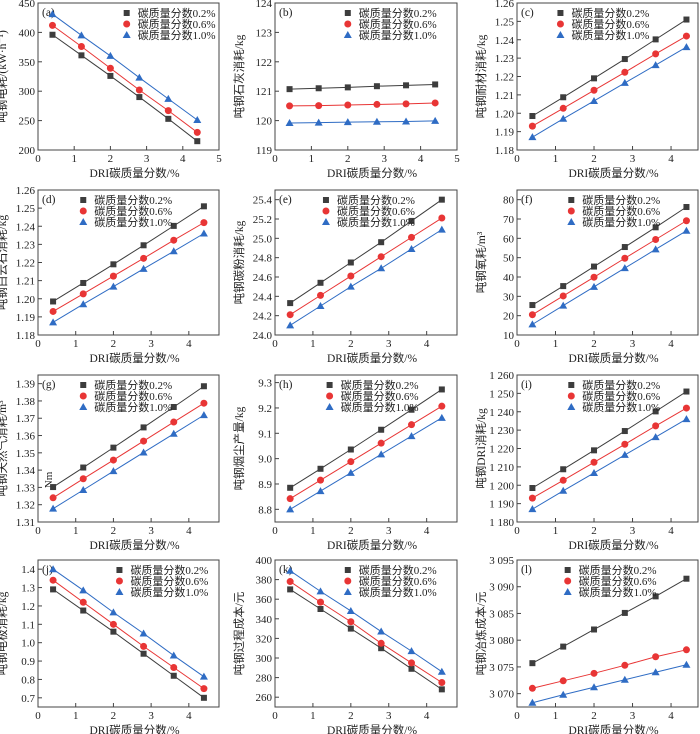  I want to click on y-tick-label: 1.22, so click(25, 264).